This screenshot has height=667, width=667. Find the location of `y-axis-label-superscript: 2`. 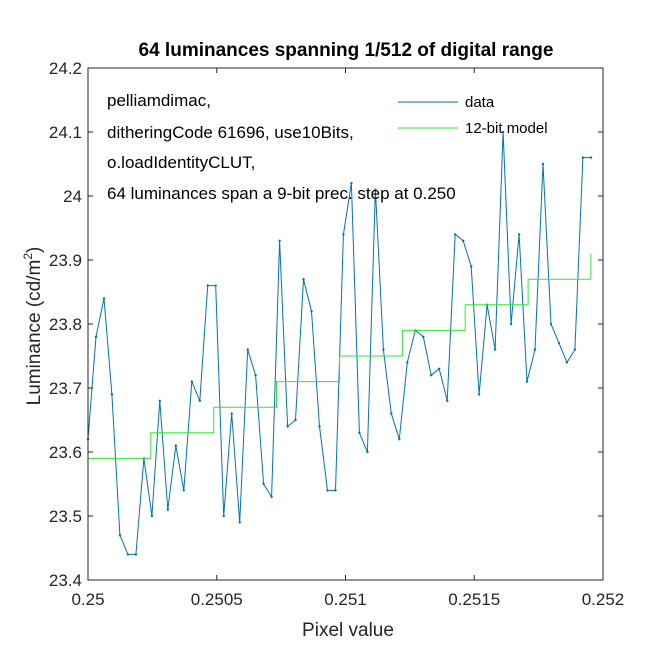

y-axis-label-superscript: 2 is located at coordinates (28, 256).